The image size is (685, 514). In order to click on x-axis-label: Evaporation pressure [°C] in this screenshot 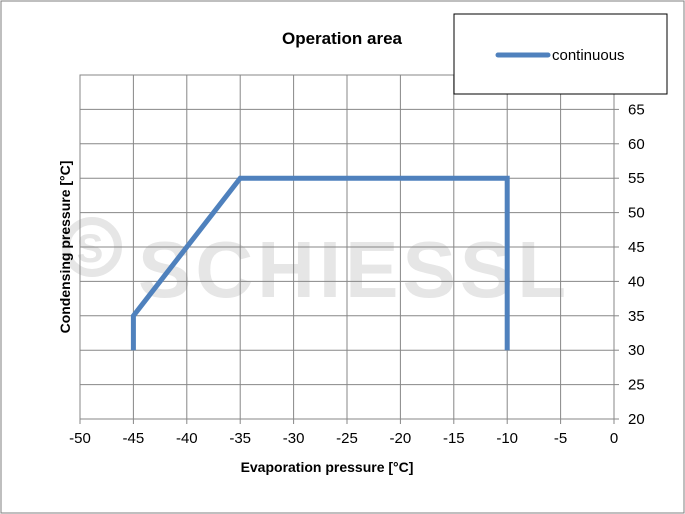, I will do `click(327, 467)`.